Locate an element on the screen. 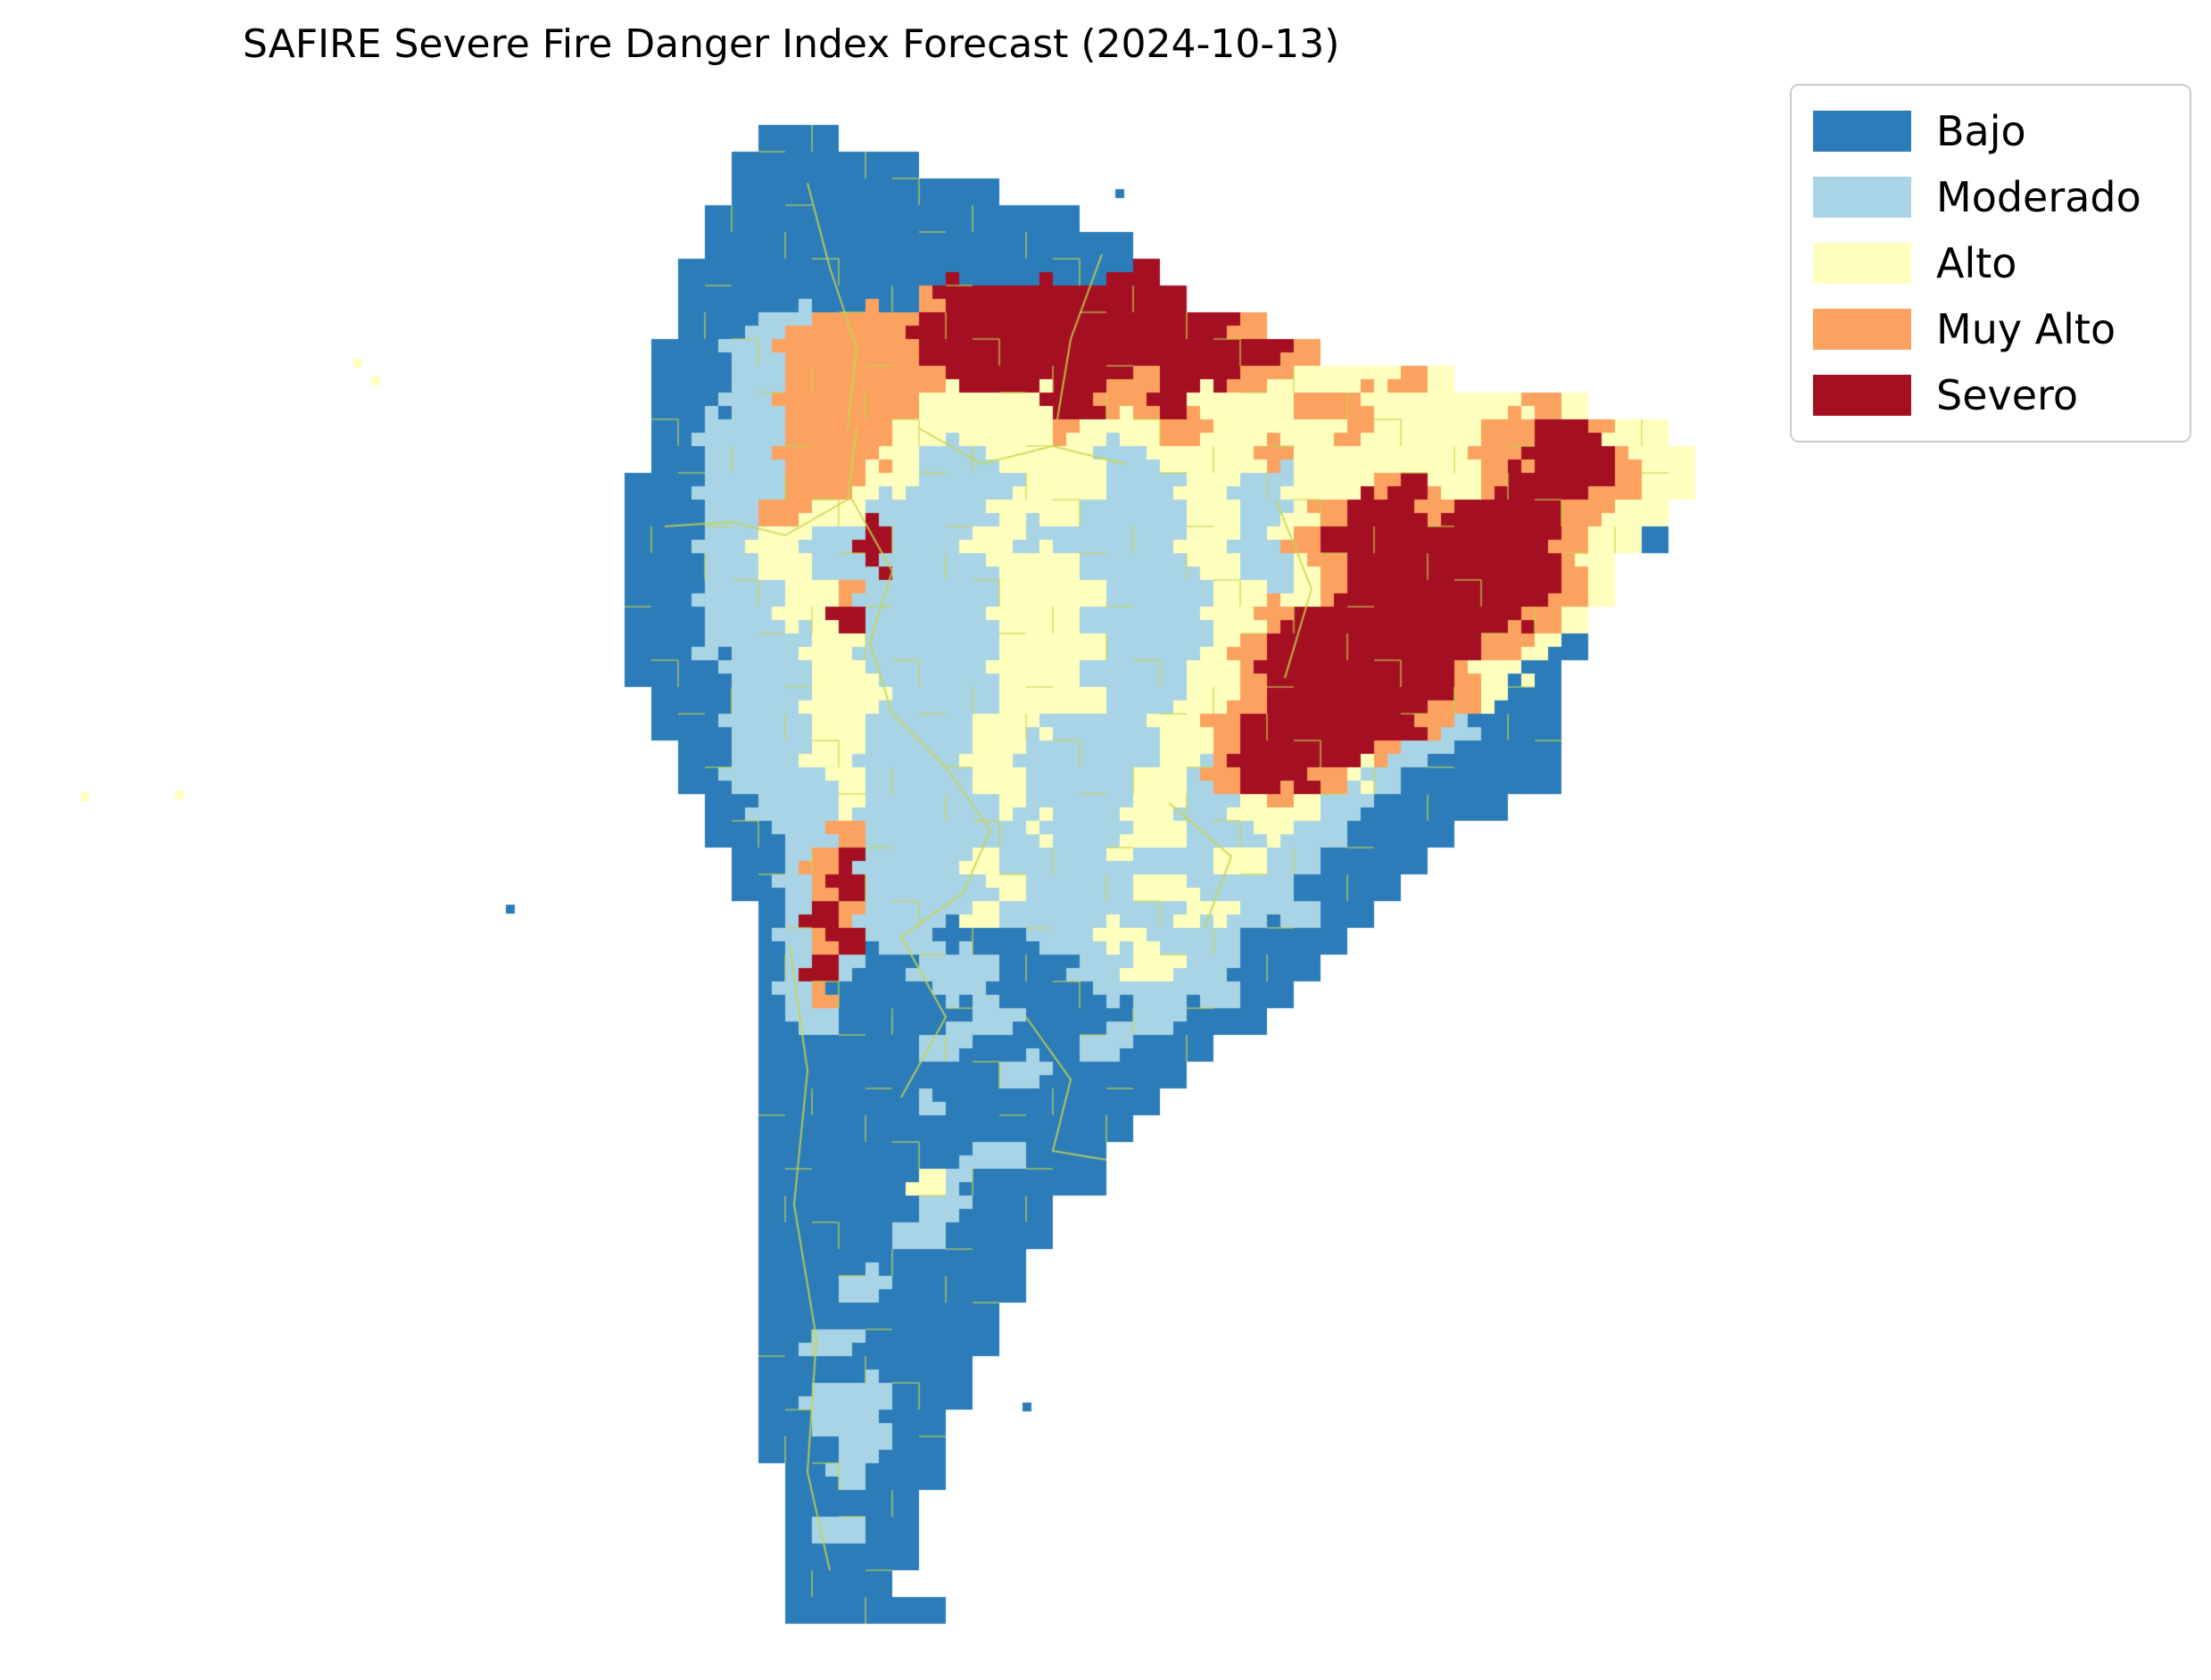 This screenshot has height=1680, width=2211. legend-label: Moderado is located at coordinates (2038, 197).